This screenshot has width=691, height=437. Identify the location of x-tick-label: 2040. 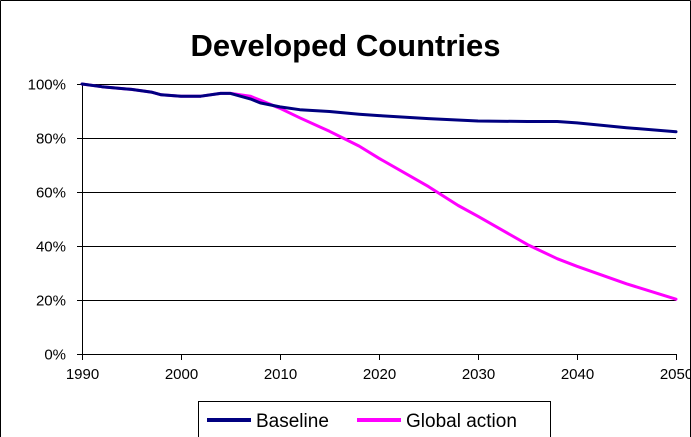
(577, 374).